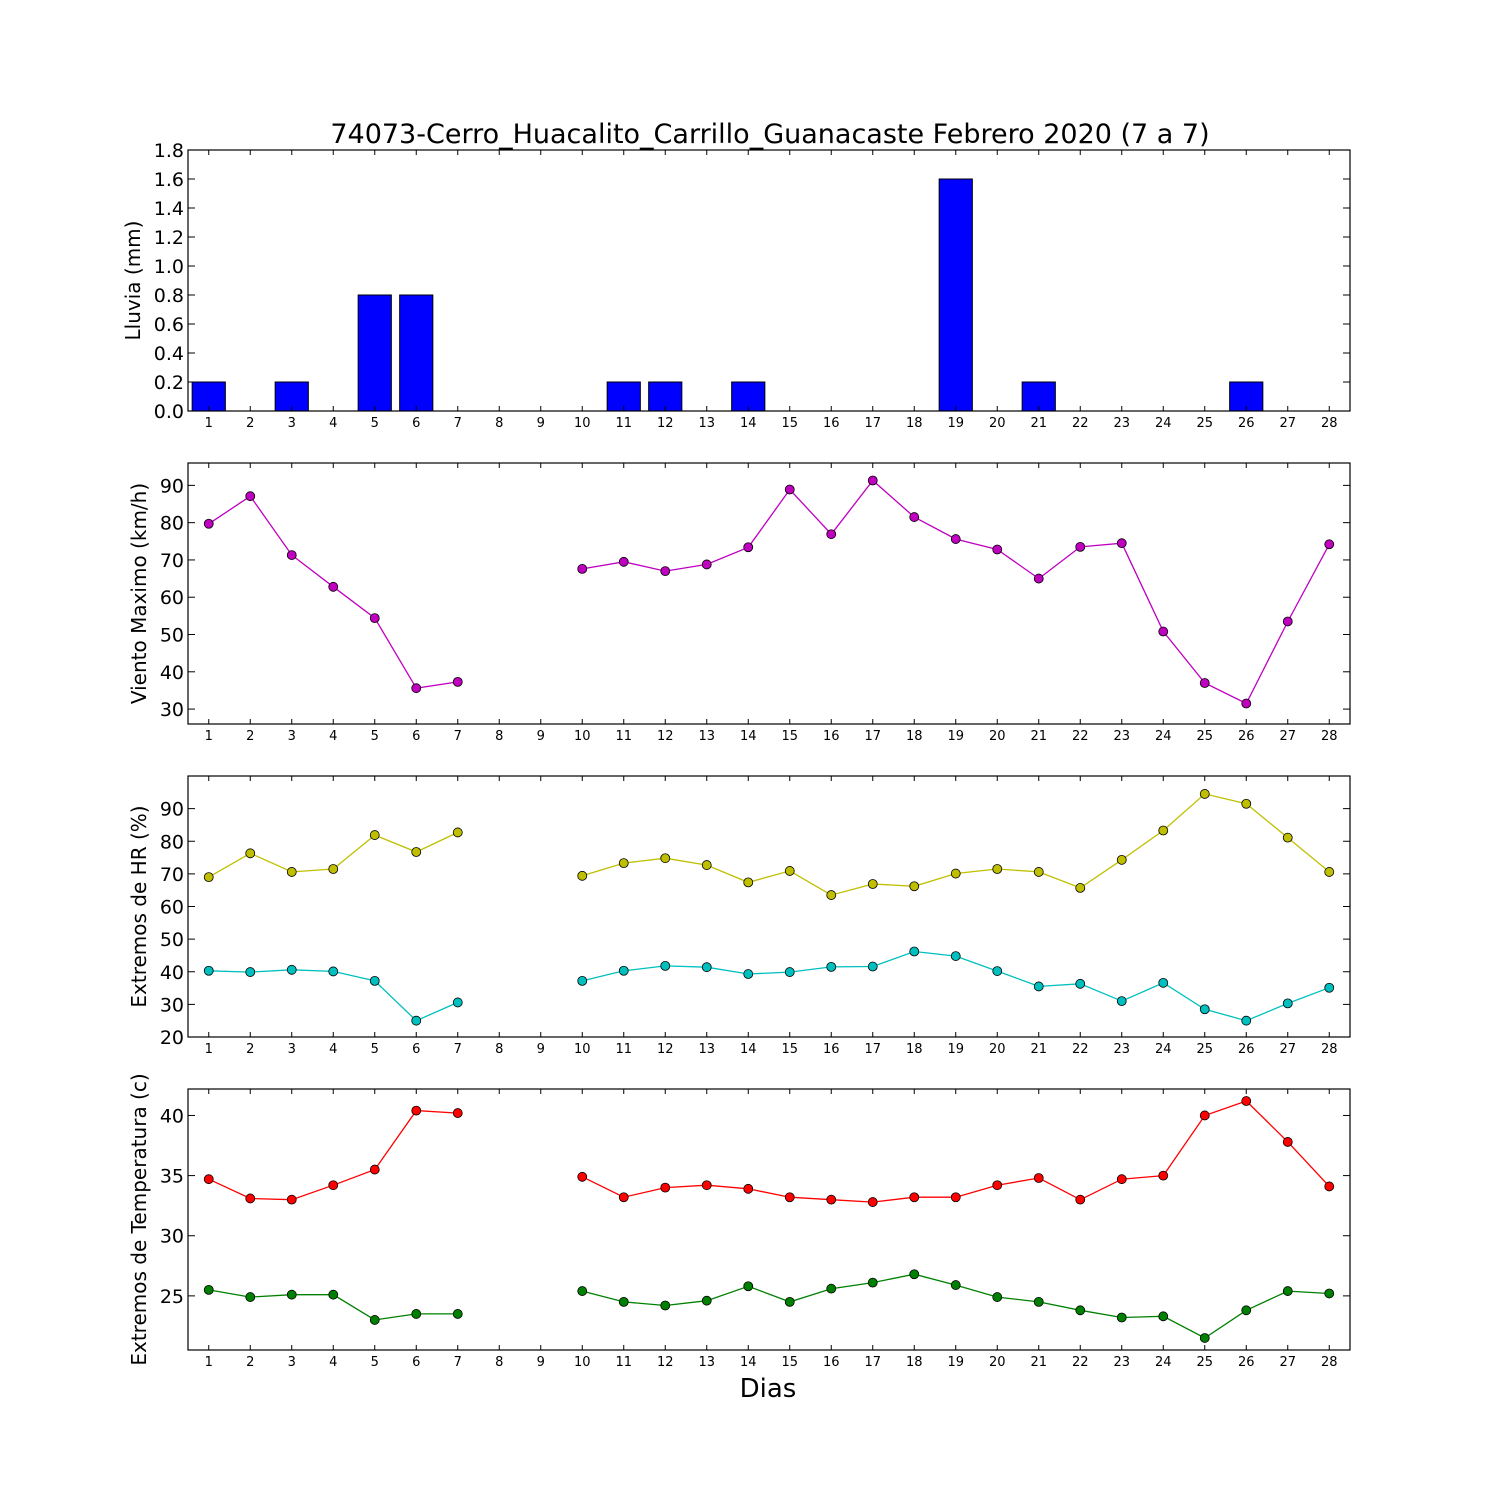  What do you see at coordinates (139, 1219) in the screenshot?
I see `temperature-y-axis-label: Extremos de Temperatura (c)` at bounding box center [139, 1219].